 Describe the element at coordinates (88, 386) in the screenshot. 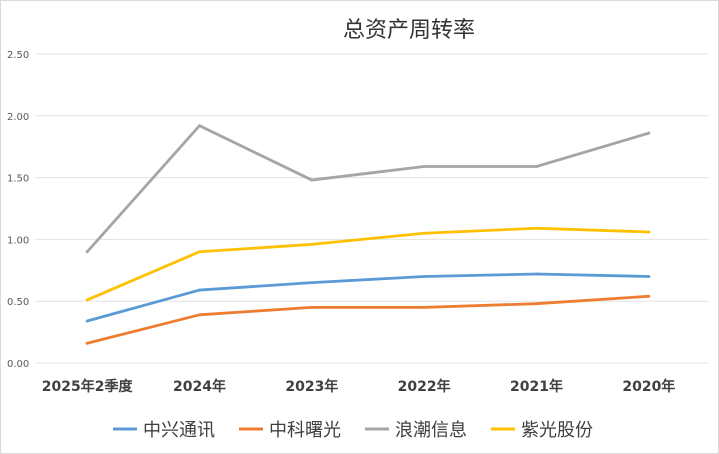

I see `x-tick-label: 2025年2季度` at that location.